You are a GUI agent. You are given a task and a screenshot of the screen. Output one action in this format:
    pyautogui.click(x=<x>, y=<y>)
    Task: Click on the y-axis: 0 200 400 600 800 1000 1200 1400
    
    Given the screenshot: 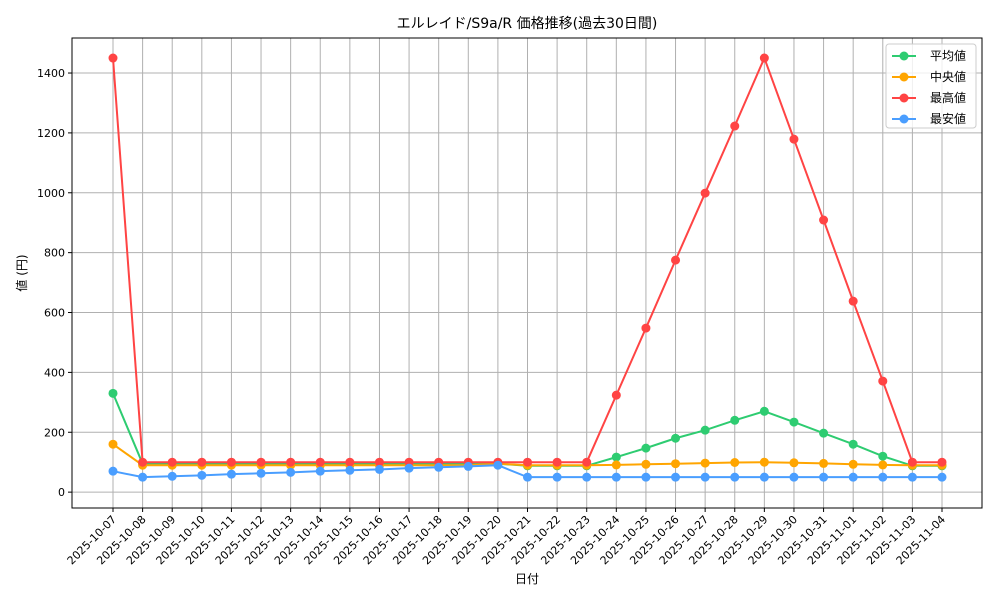 What is the action you would take?
    pyautogui.click(x=54, y=283)
    